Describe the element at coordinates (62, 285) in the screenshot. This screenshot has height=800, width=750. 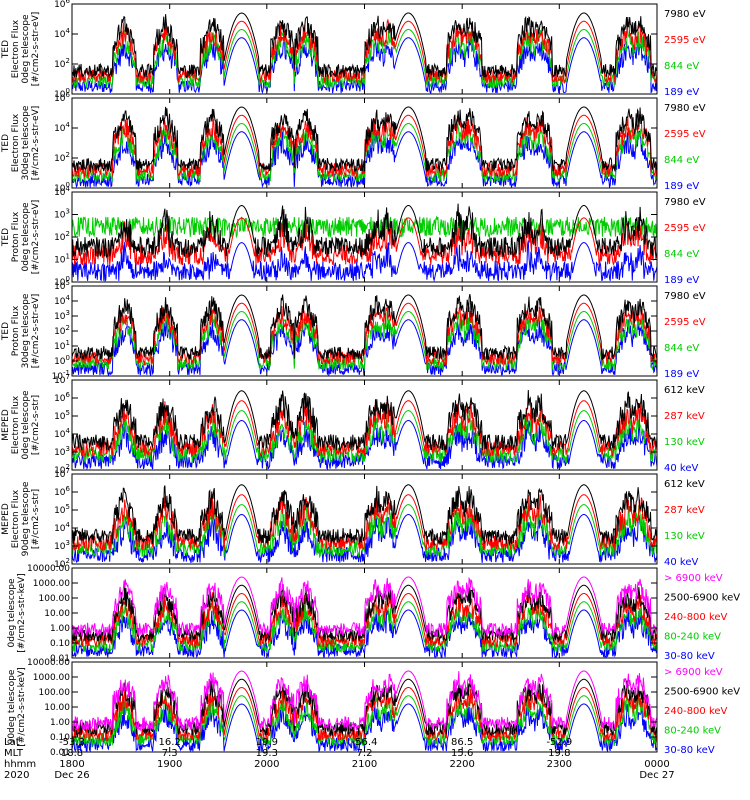
I see `y-tick-label: 10⁵` at that location.